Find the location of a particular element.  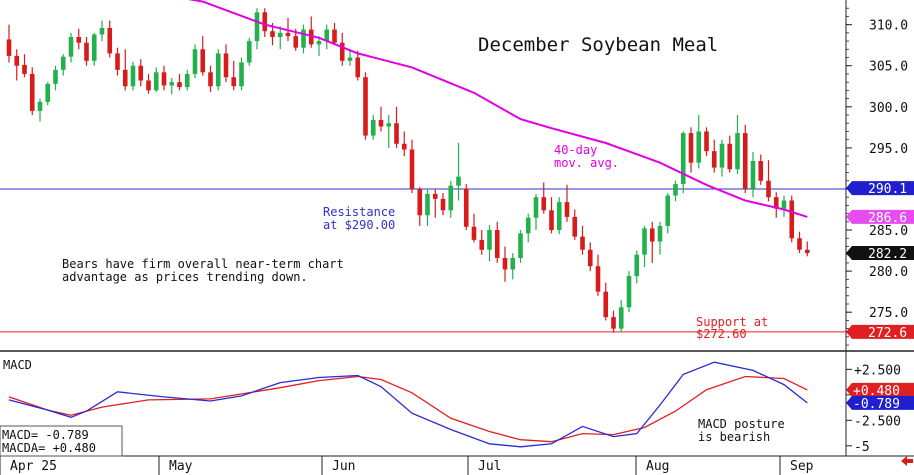

price-tick-label: 295.0 is located at coordinates (888, 149).